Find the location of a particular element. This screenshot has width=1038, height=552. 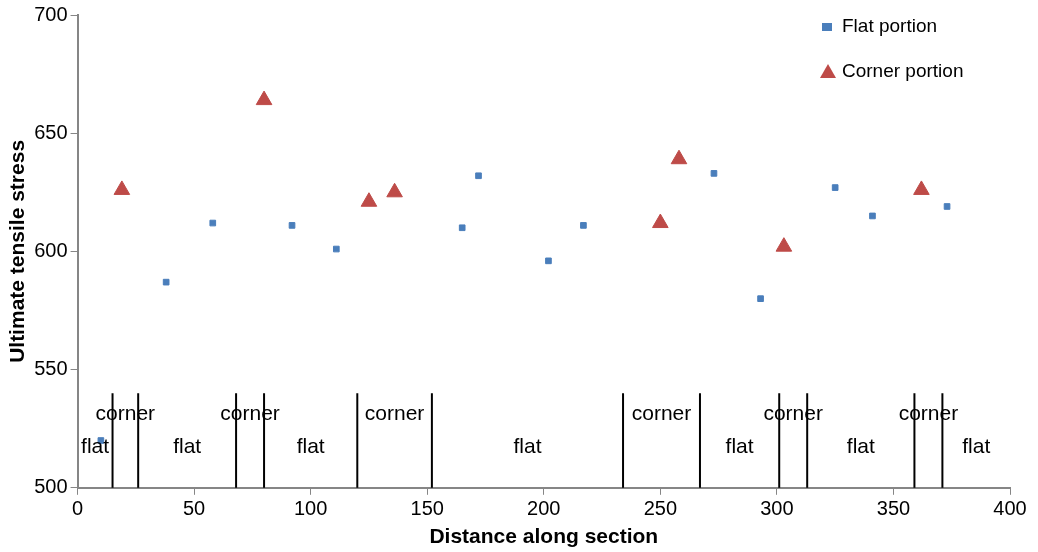

y-axis-title: Ultimate tensile stress is located at coordinates (17, 251).